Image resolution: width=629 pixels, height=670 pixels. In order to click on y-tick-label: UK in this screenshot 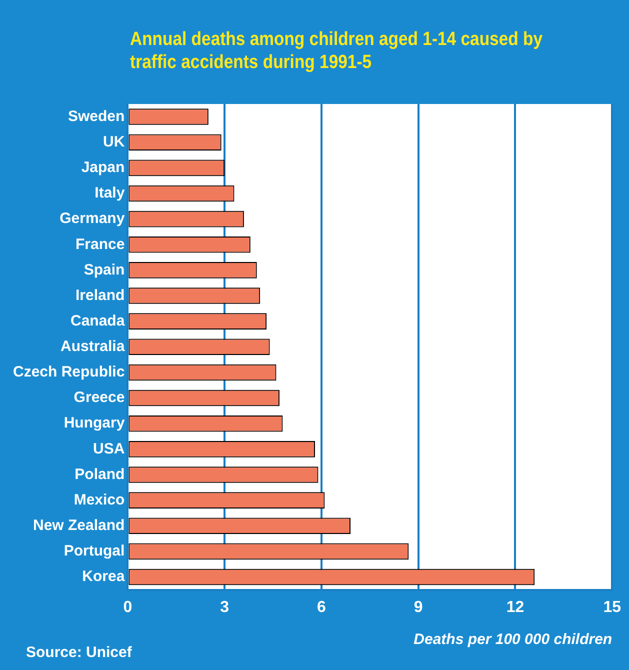, I will do `click(114, 141)`.